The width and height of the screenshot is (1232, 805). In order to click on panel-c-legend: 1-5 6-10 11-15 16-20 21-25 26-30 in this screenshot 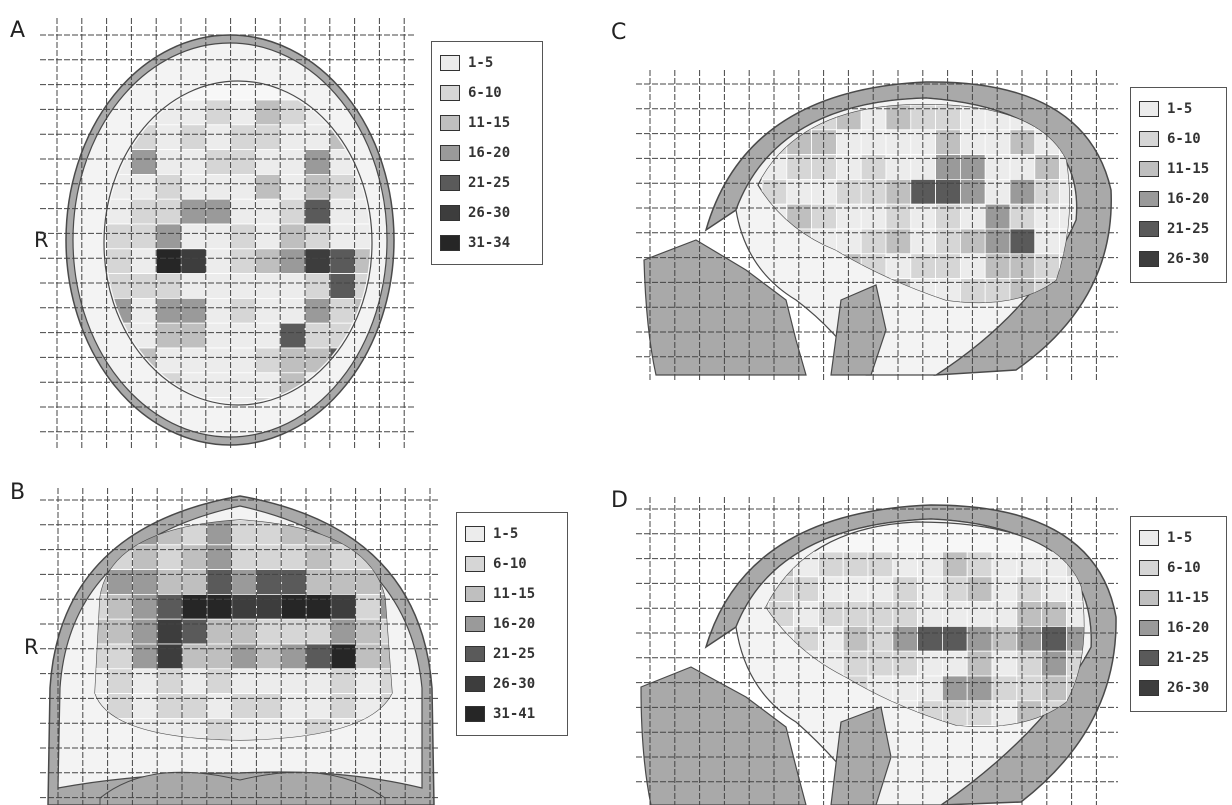, I will do `click(1178, 185)`.